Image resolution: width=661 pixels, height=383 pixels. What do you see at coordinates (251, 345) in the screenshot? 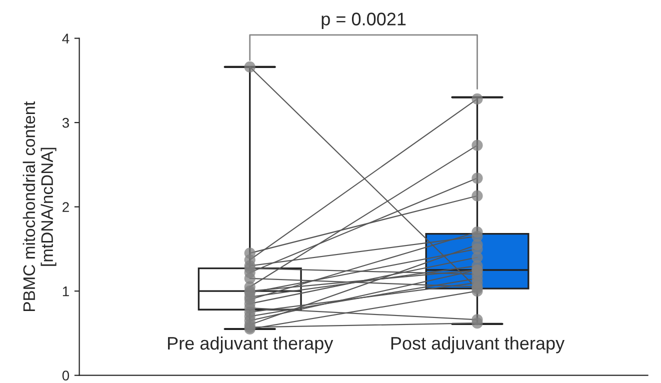
I see `x-tick-label: Pre adjuvant therapy` at bounding box center [251, 345].